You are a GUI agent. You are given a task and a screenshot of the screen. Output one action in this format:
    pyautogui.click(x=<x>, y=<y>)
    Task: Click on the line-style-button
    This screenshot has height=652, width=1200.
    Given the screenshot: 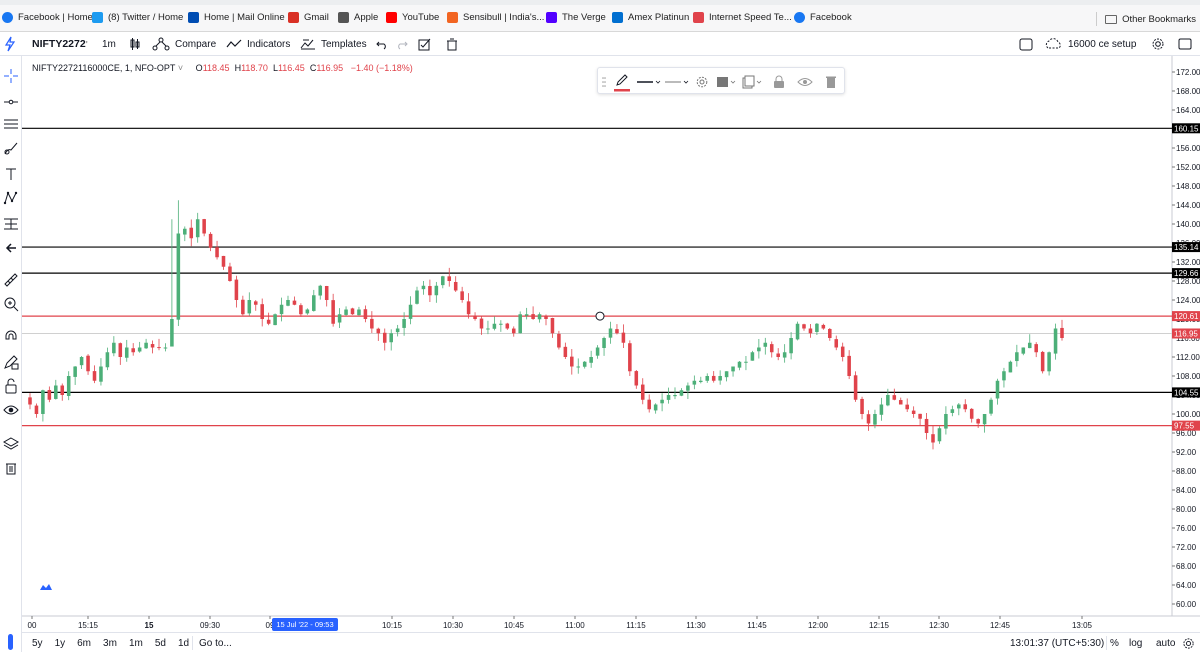 What is the action you would take?
    pyautogui.click(x=677, y=81)
    